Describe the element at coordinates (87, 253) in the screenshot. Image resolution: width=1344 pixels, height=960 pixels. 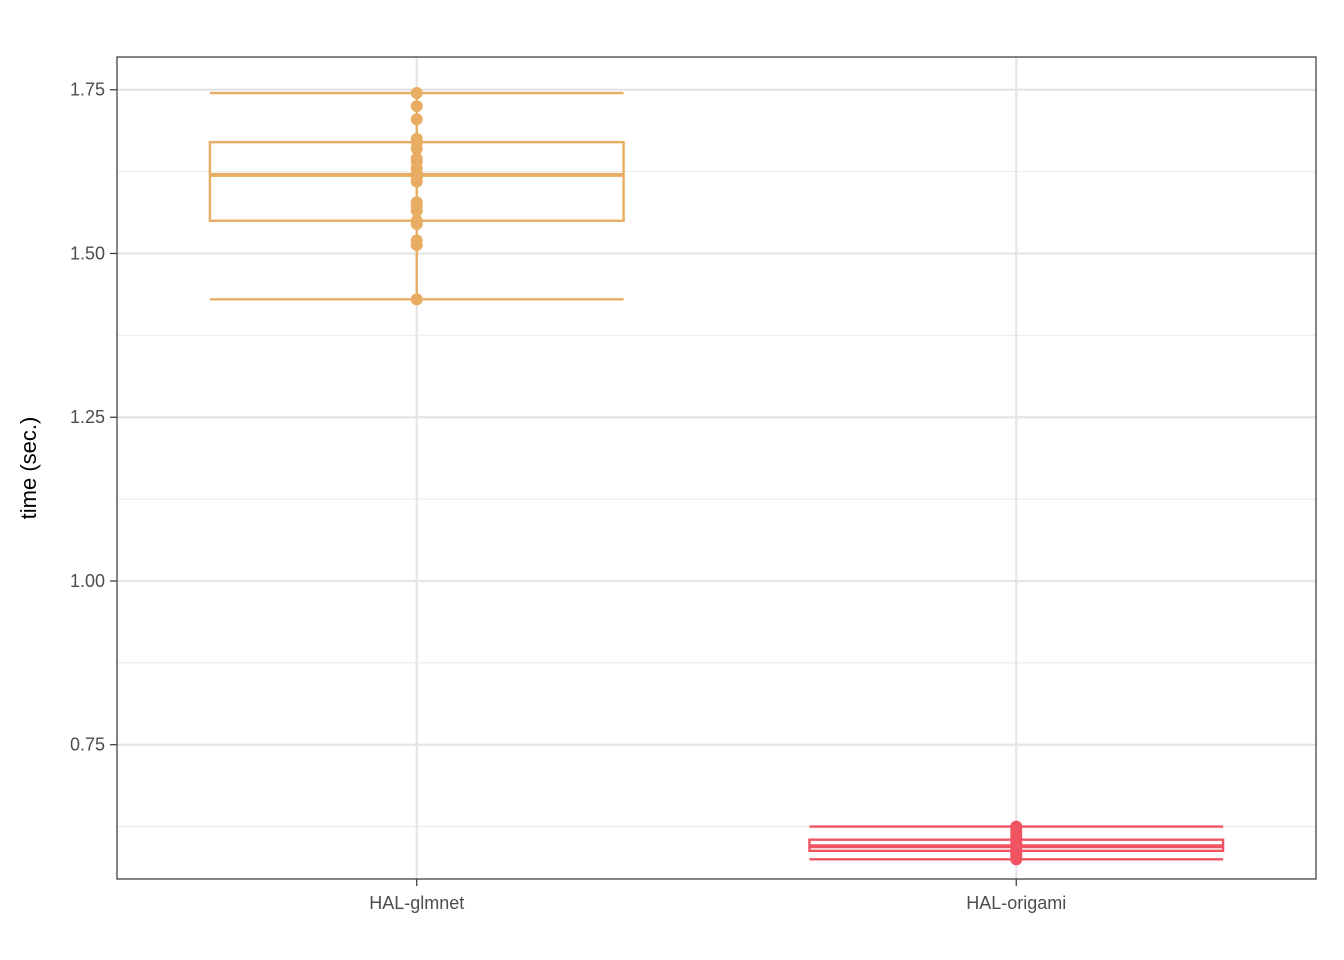
I see `y-tick-label: 1.50` at that location.